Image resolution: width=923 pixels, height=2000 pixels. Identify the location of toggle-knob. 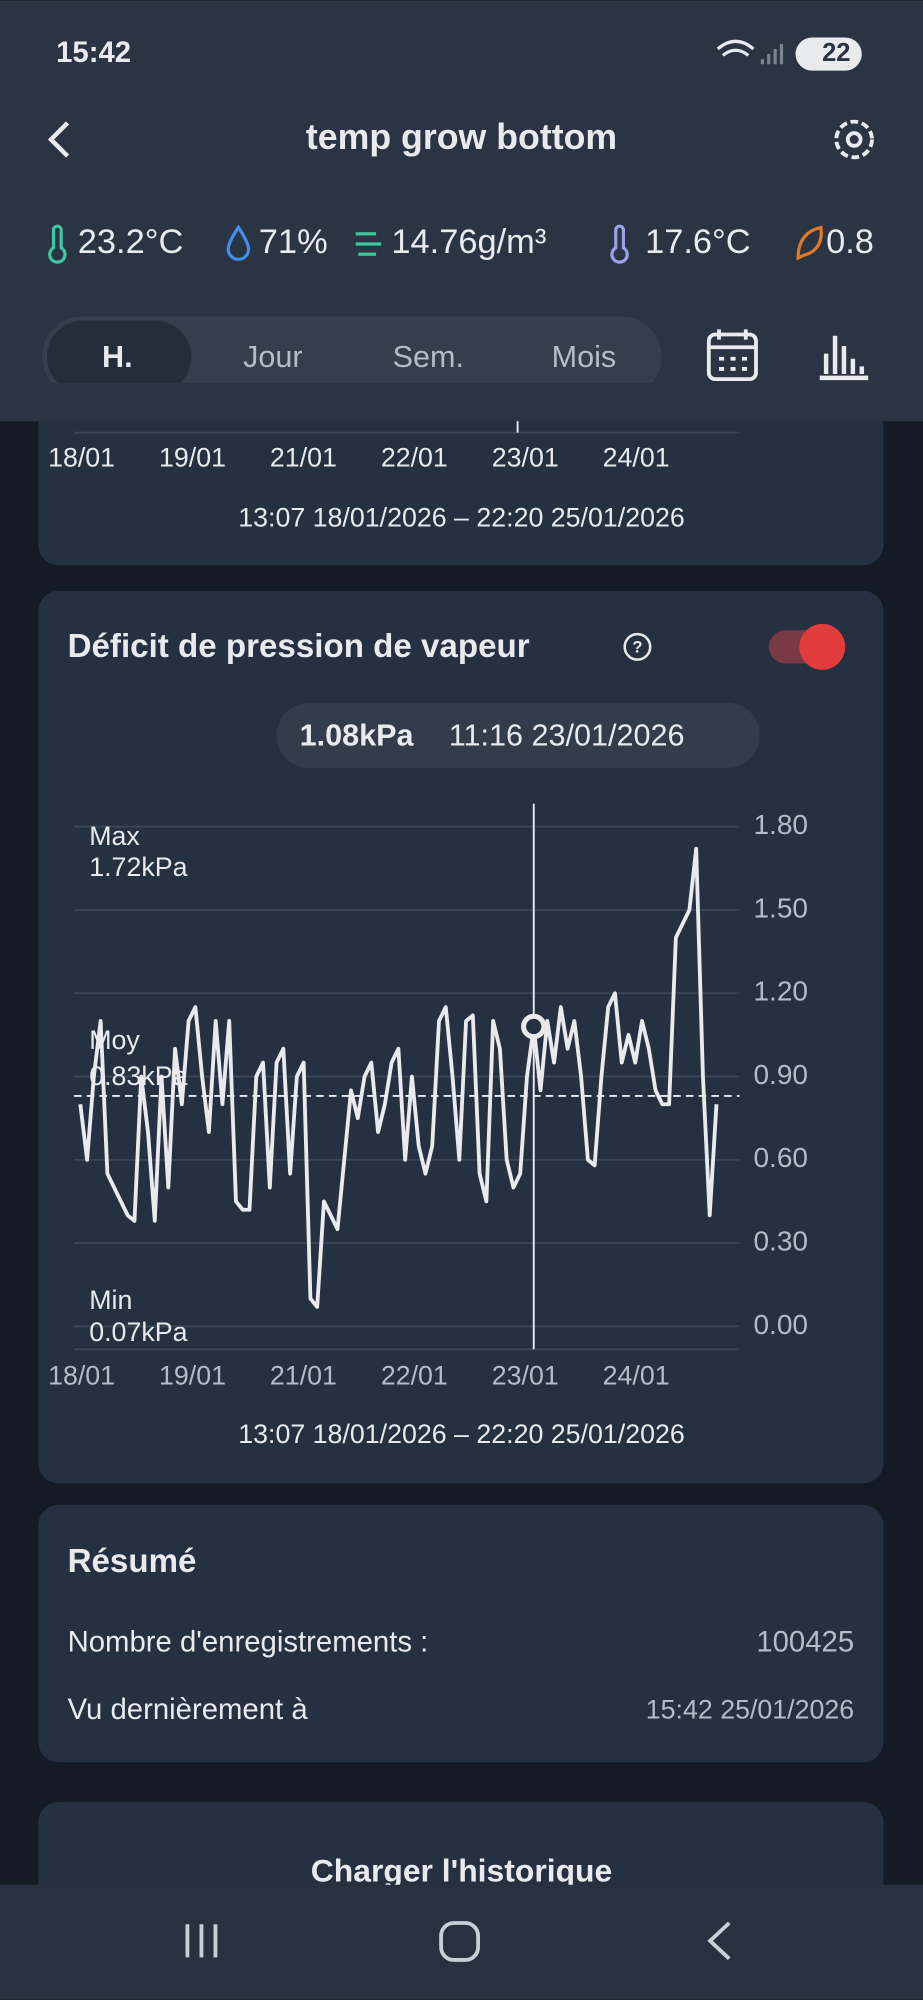
(822, 646).